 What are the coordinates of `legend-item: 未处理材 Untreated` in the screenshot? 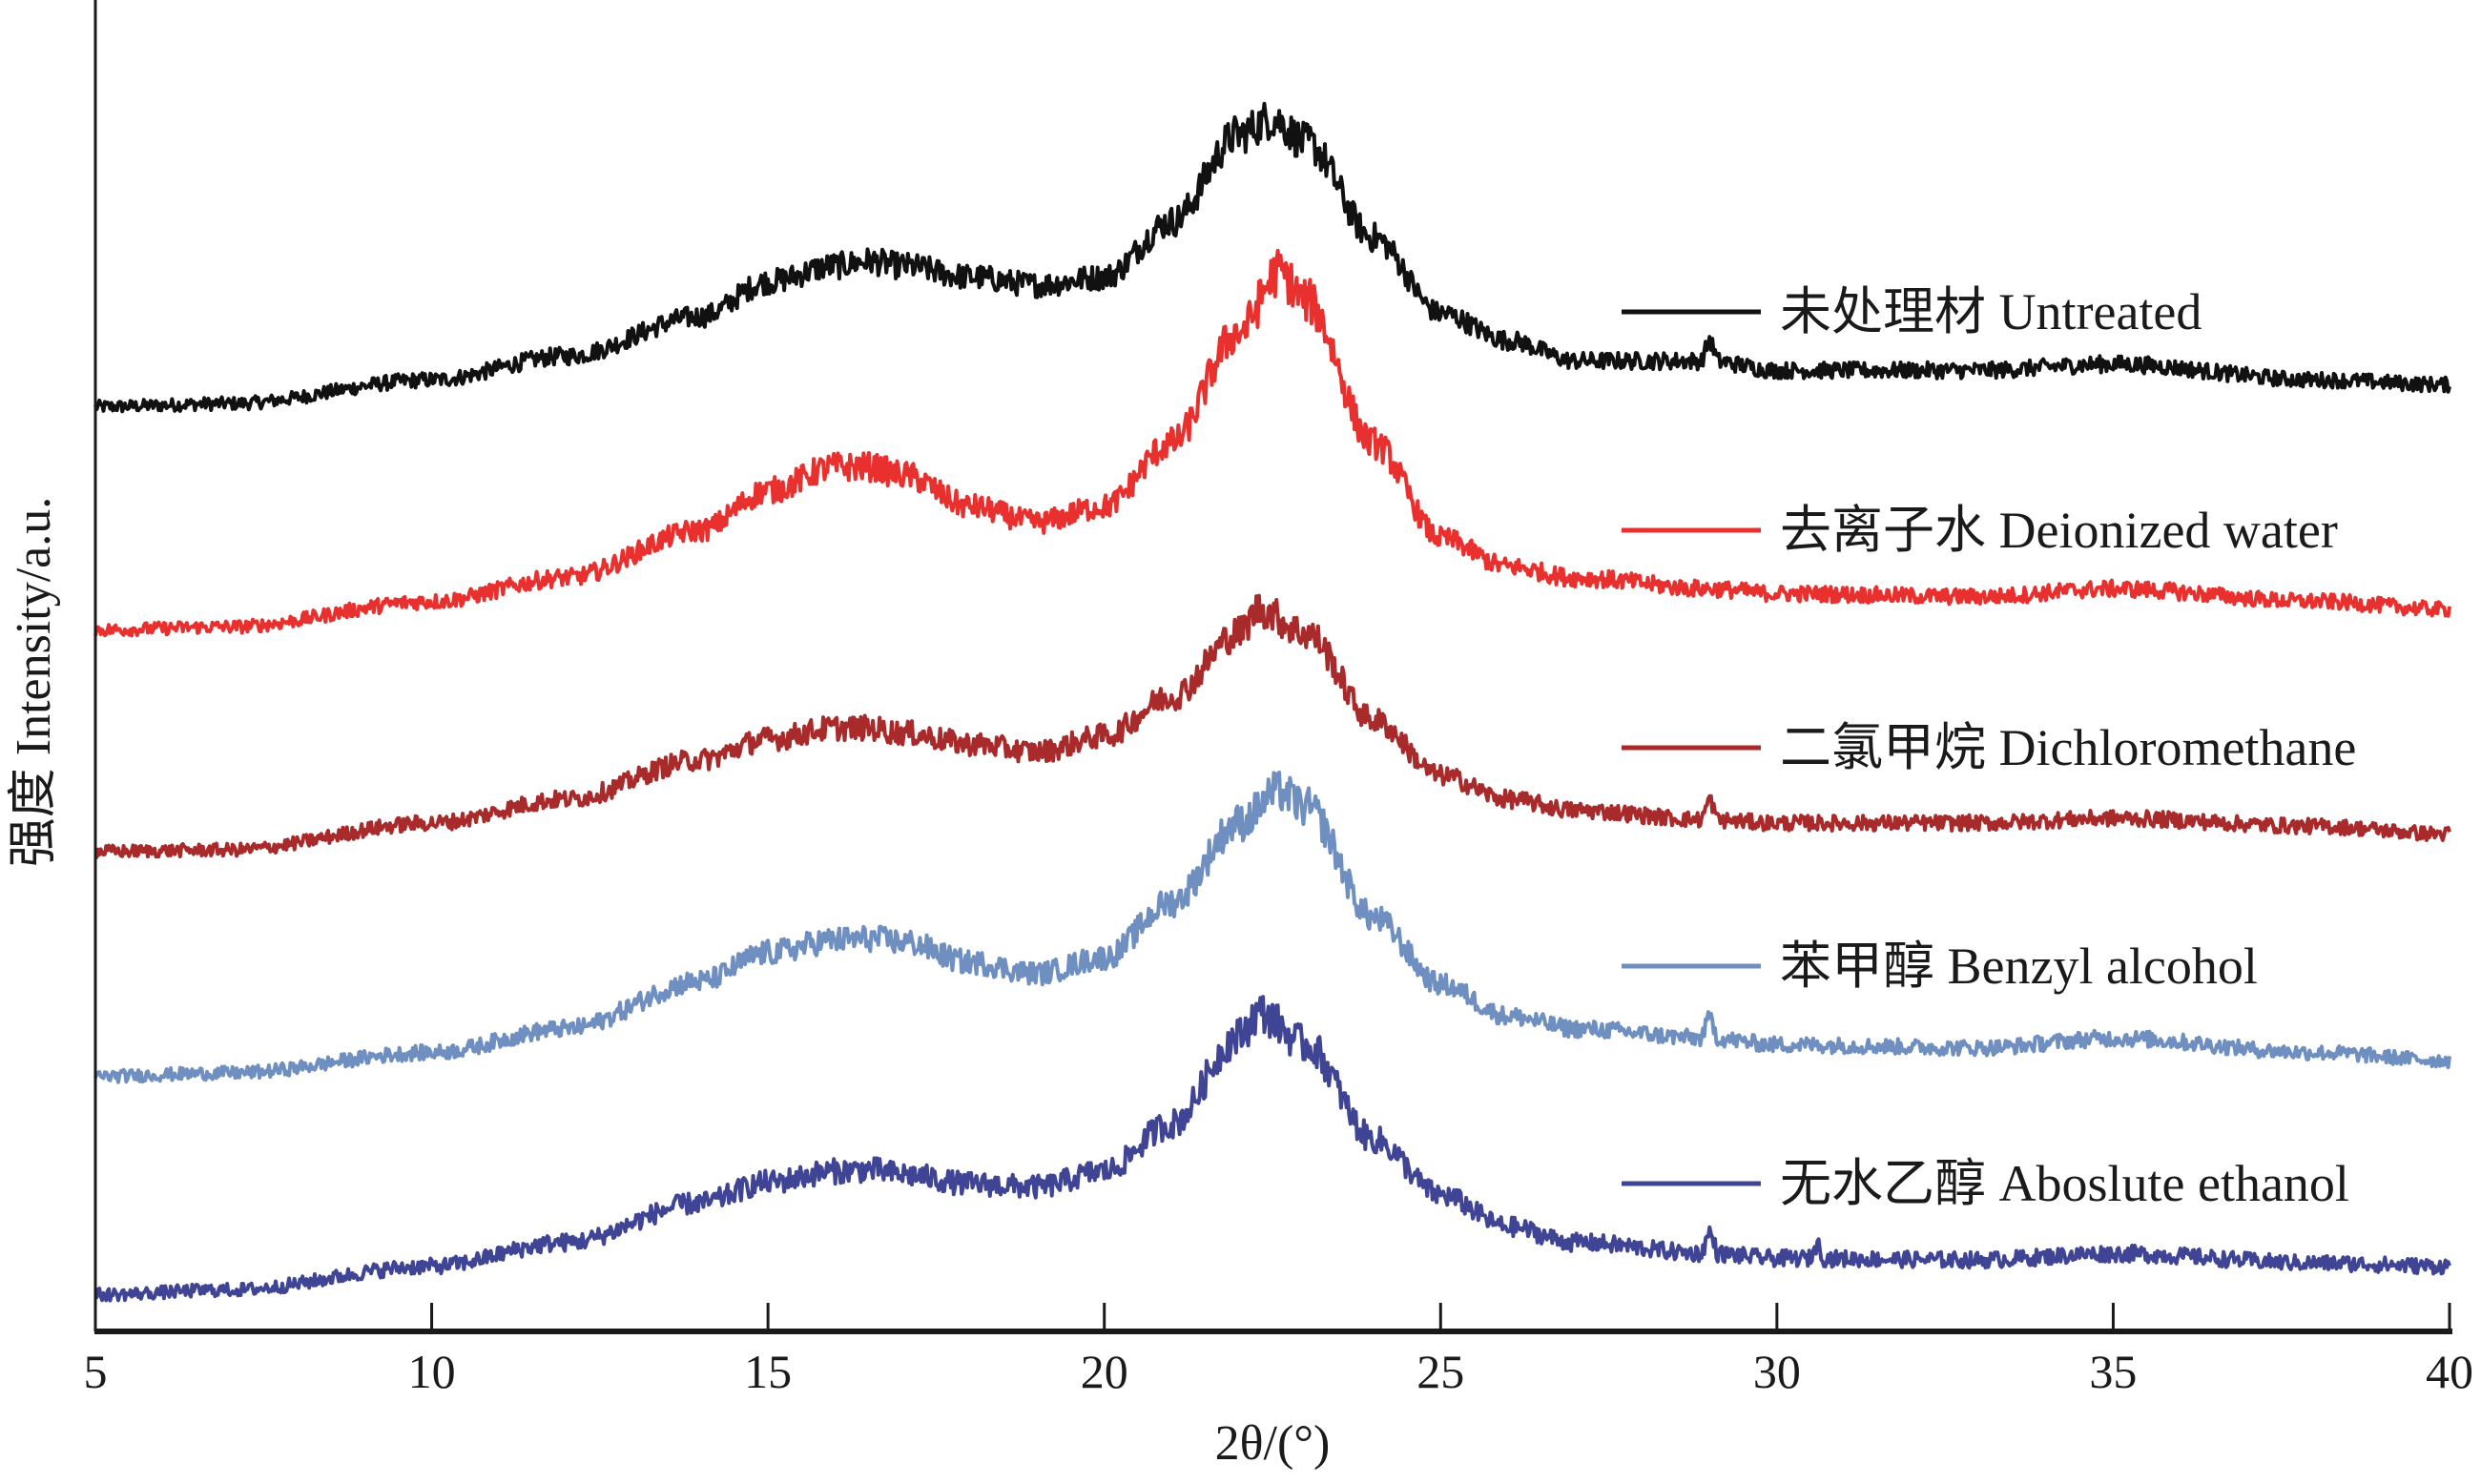 It's located at (1912, 311).